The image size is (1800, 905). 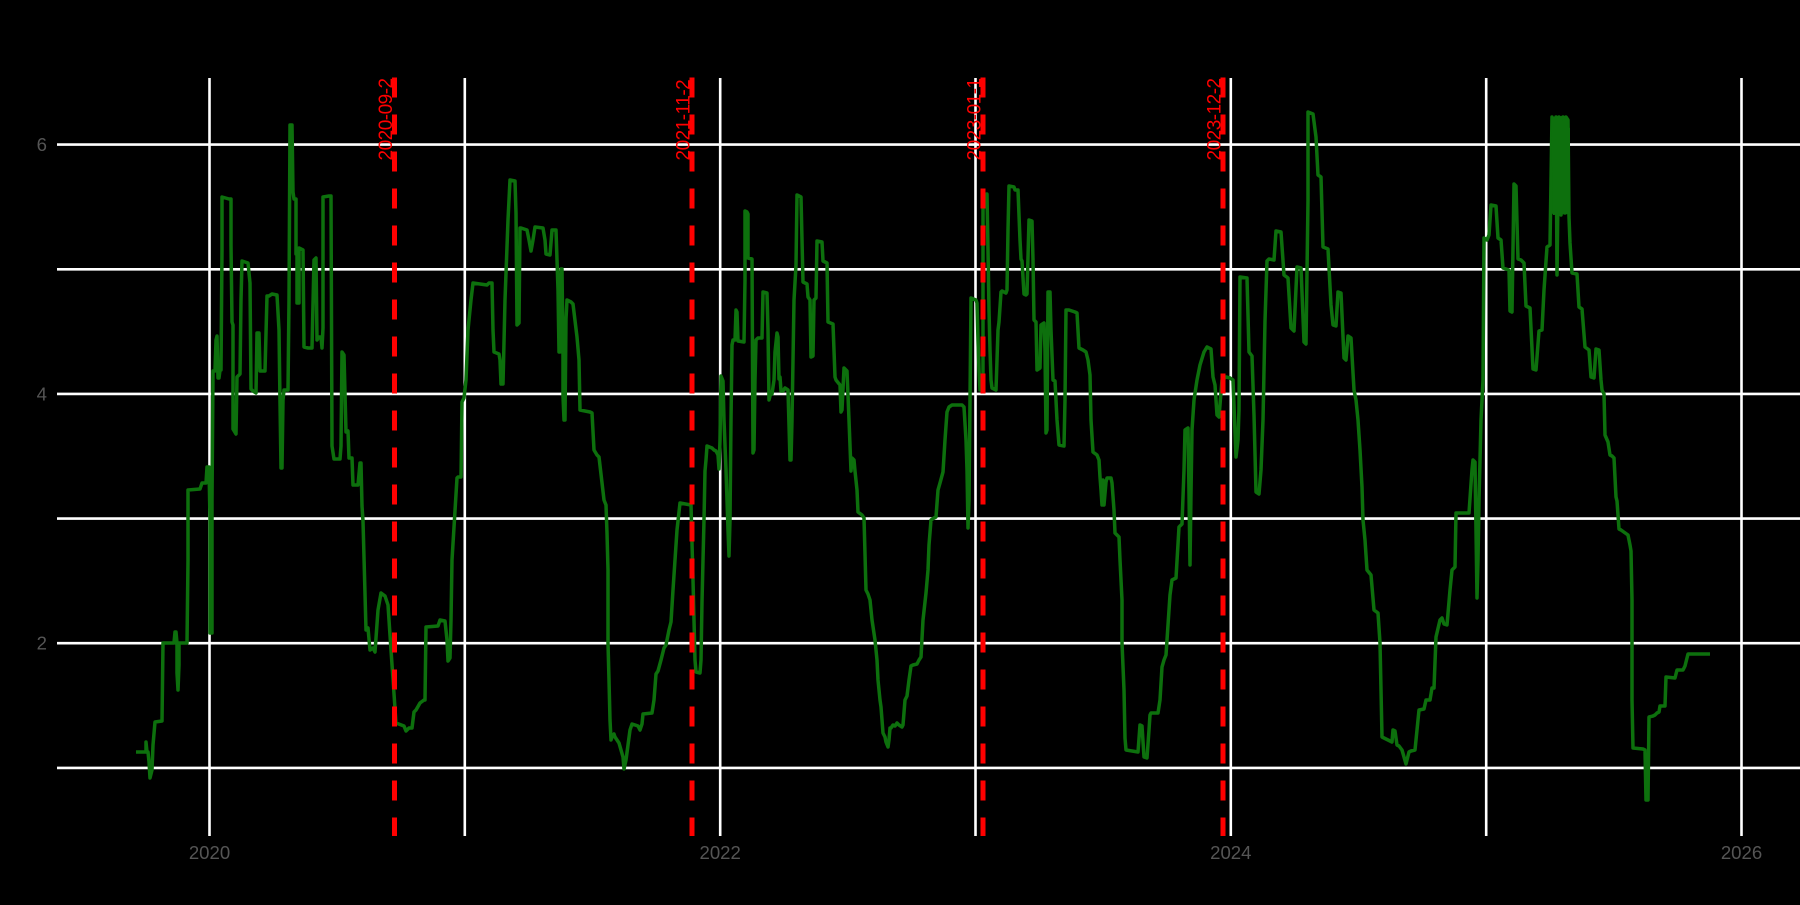 What do you see at coordinates (720, 852) in the screenshot?
I see `svg-text: 2022` at bounding box center [720, 852].